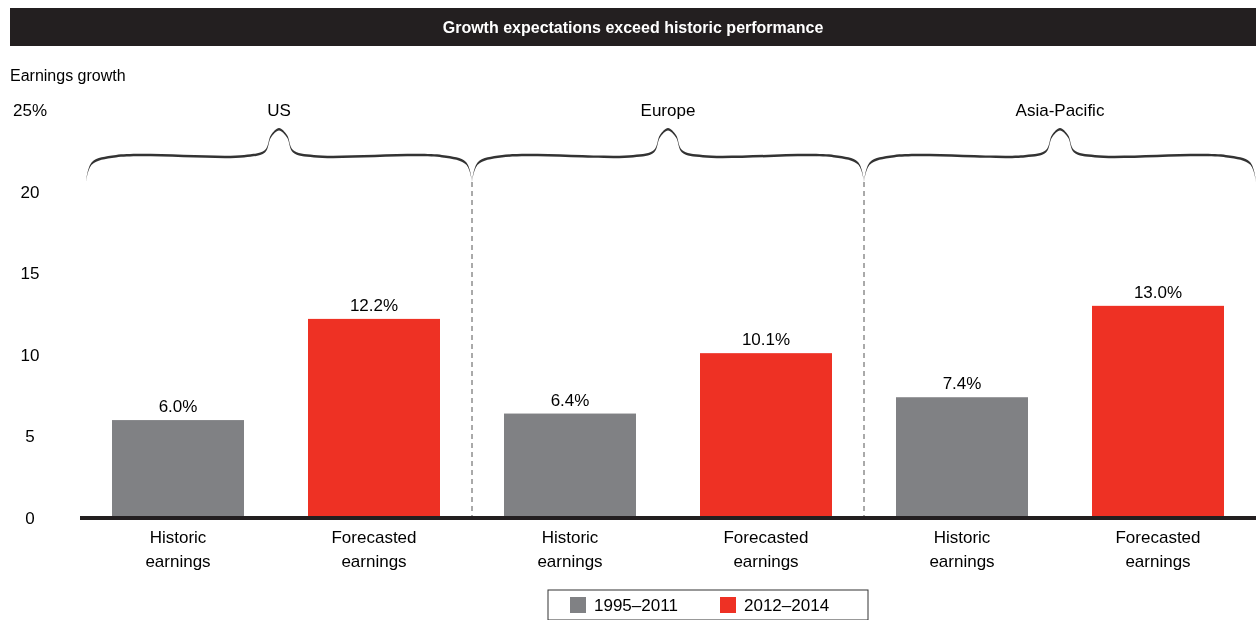 The height and width of the screenshot is (620, 1256). Describe the element at coordinates (30, 355) in the screenshot. I see `y-tick-label: 10` at that location.